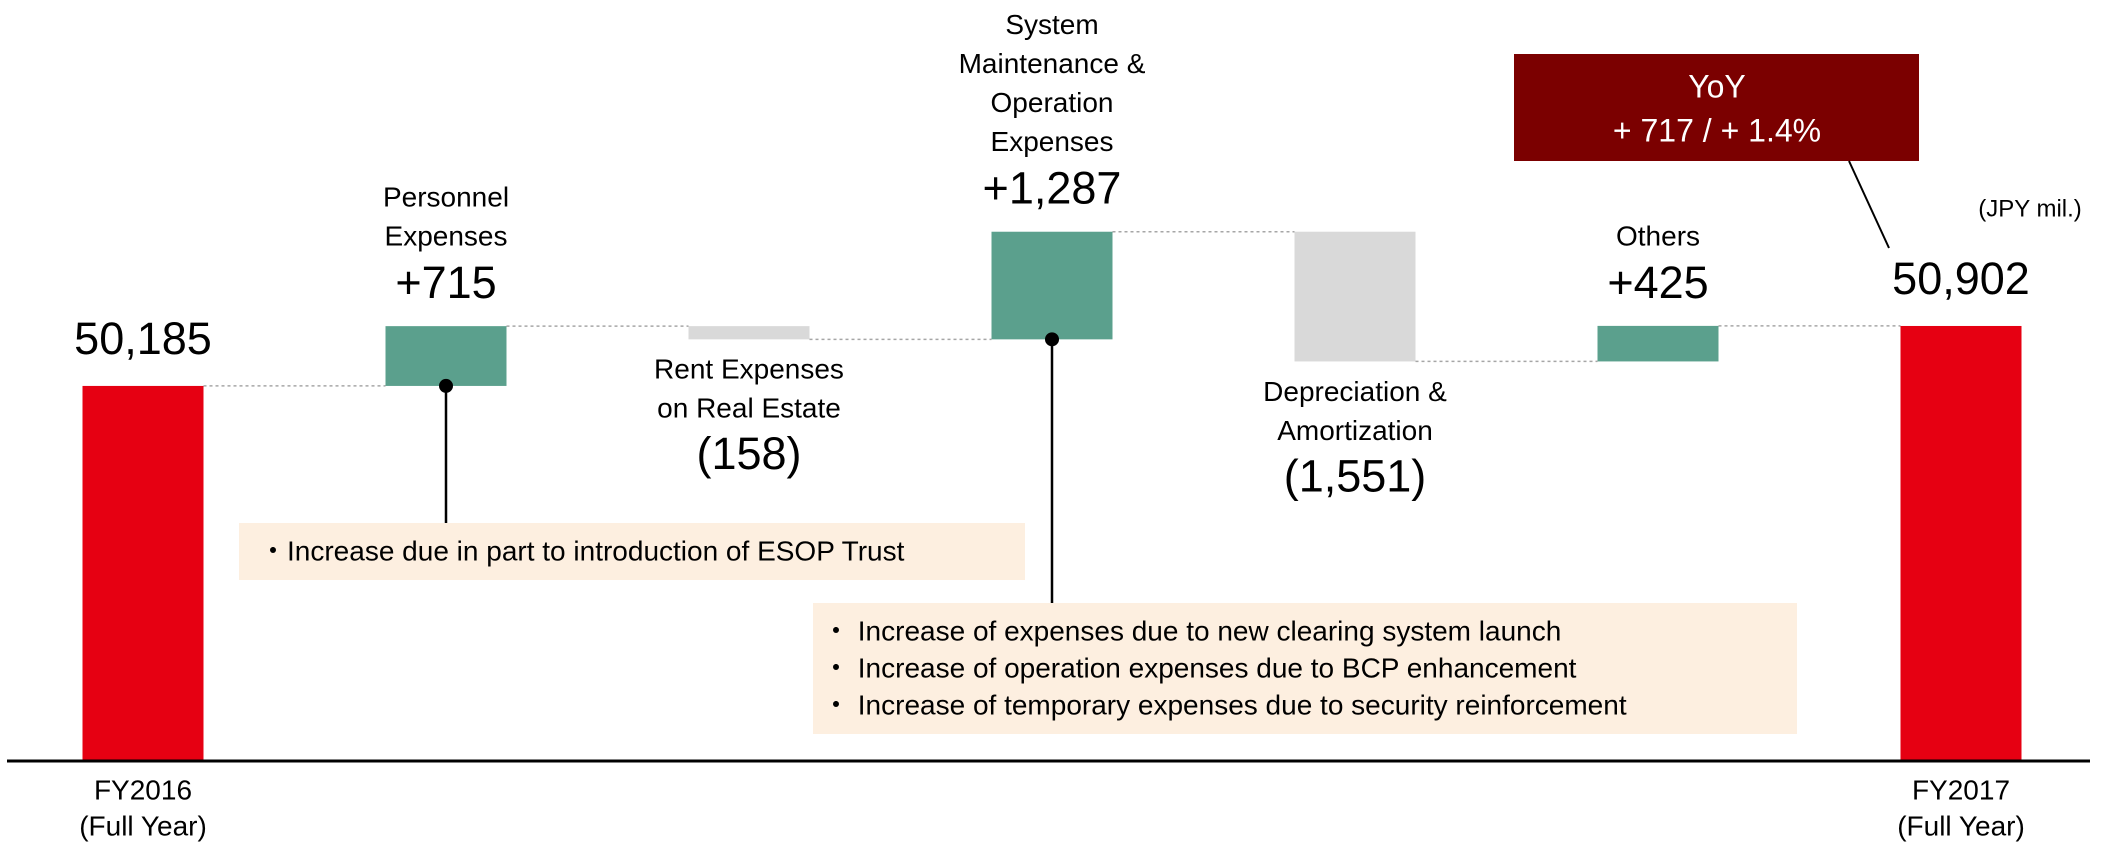 This screenshot has width=2102, height=845. Describe the element at coordinates (1657, 282) in the screenshot. I see `value-label: +425` at that location.